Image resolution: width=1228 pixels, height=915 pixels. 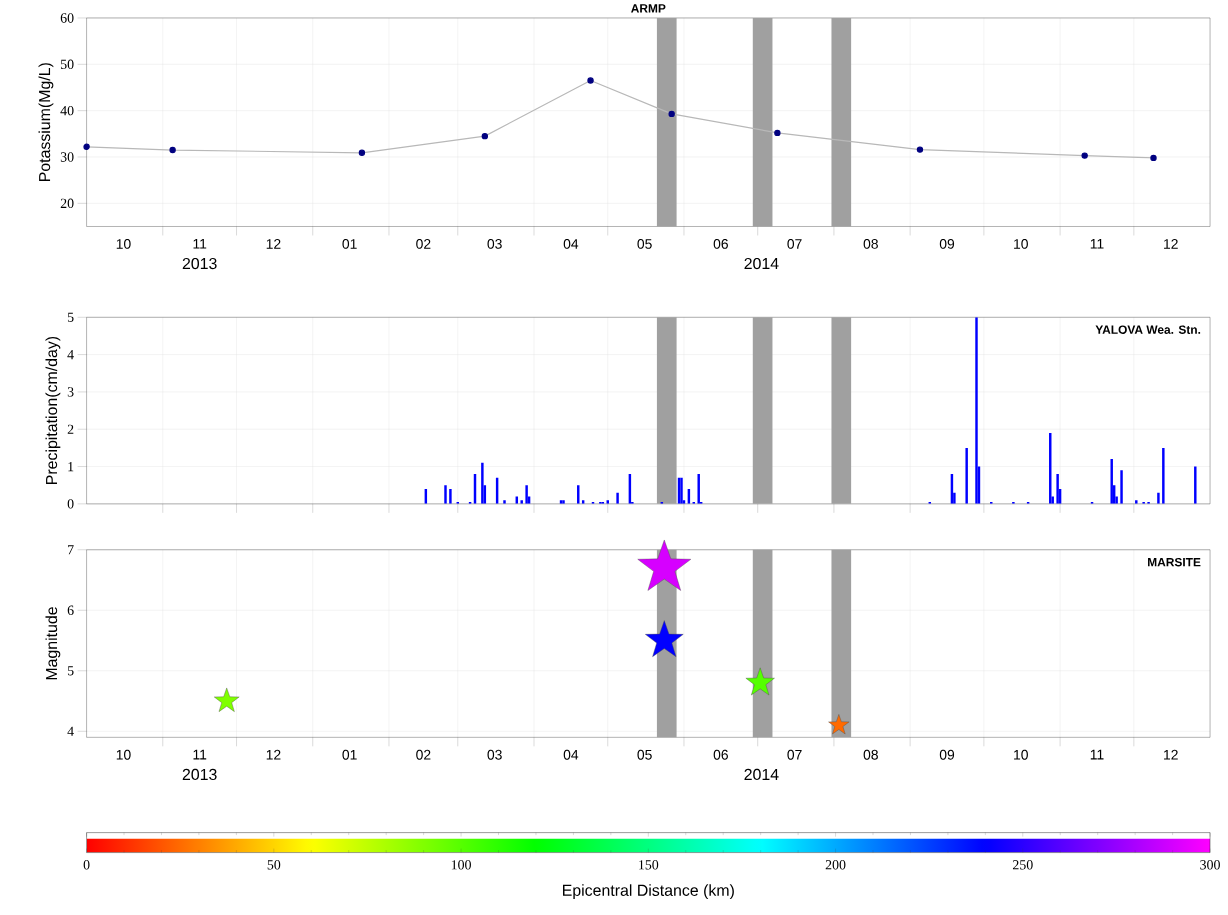 I want to click on text: YALOVA Wea. Stn., so click(x=1148, y=329).